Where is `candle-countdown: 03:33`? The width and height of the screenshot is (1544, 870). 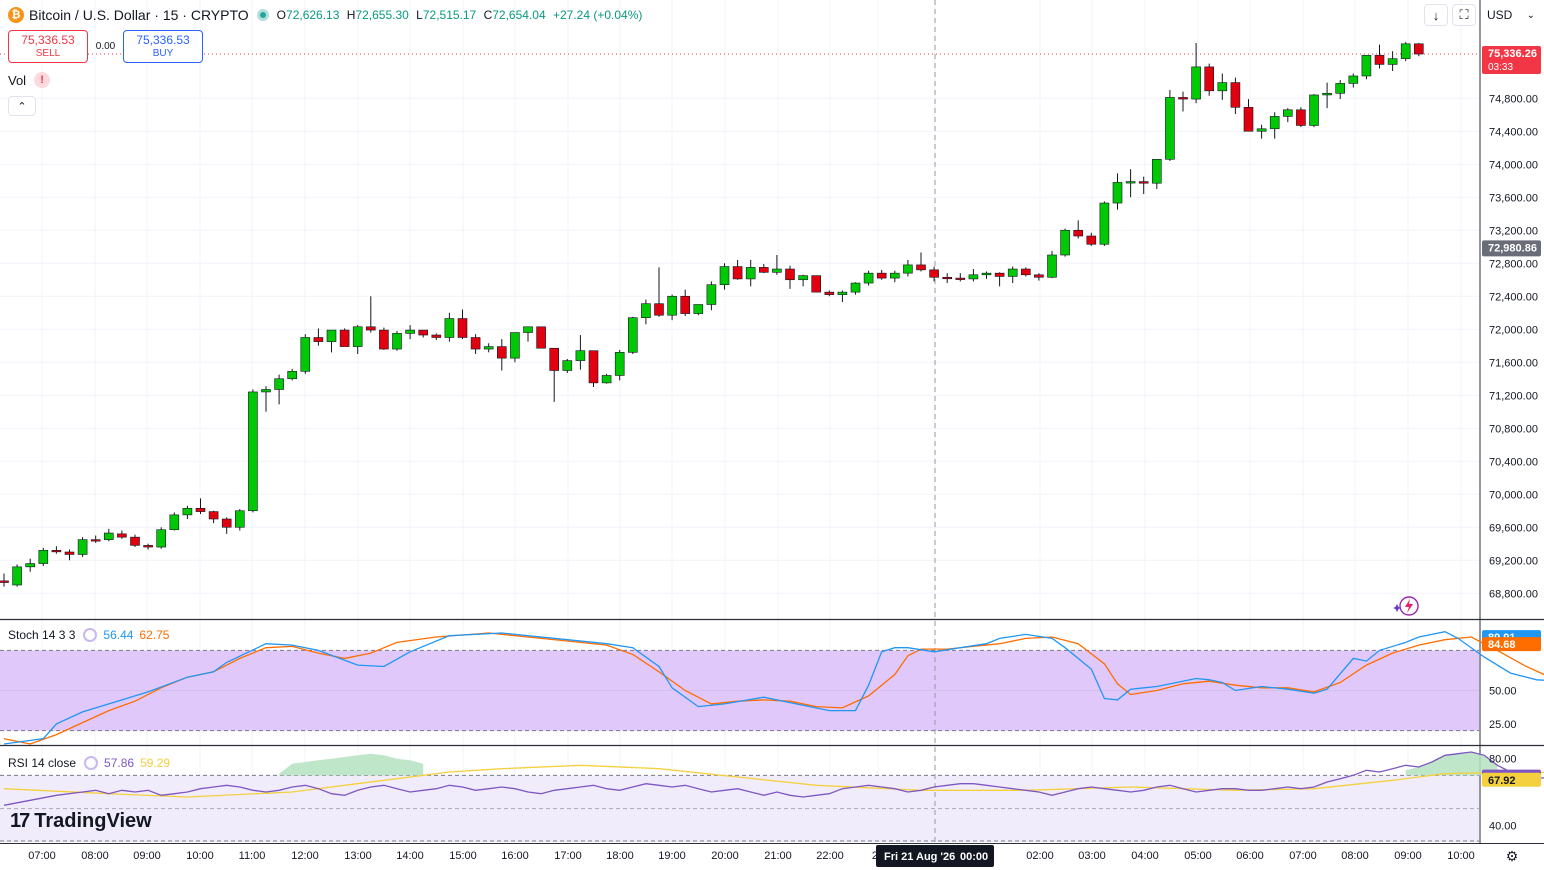
candle-countdown: 03:33 is located at coordinates (1500, 67).